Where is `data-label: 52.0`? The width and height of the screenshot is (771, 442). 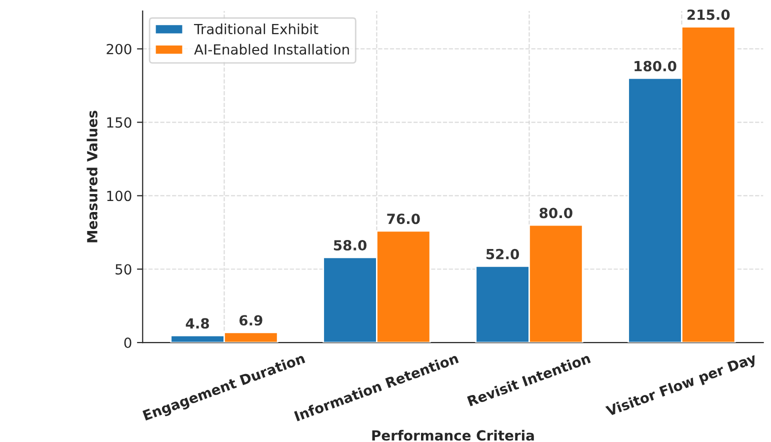 data-label: 52.0 is located at coordinates (502, 254).